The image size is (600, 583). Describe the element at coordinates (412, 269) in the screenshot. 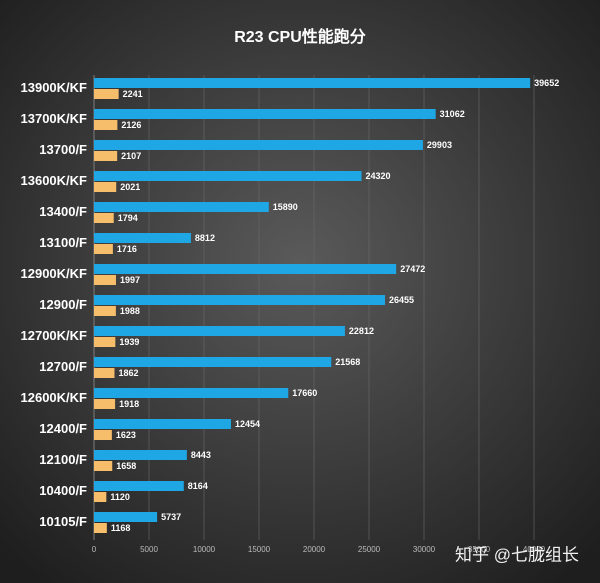

I see `value-label: 27472` at that location.